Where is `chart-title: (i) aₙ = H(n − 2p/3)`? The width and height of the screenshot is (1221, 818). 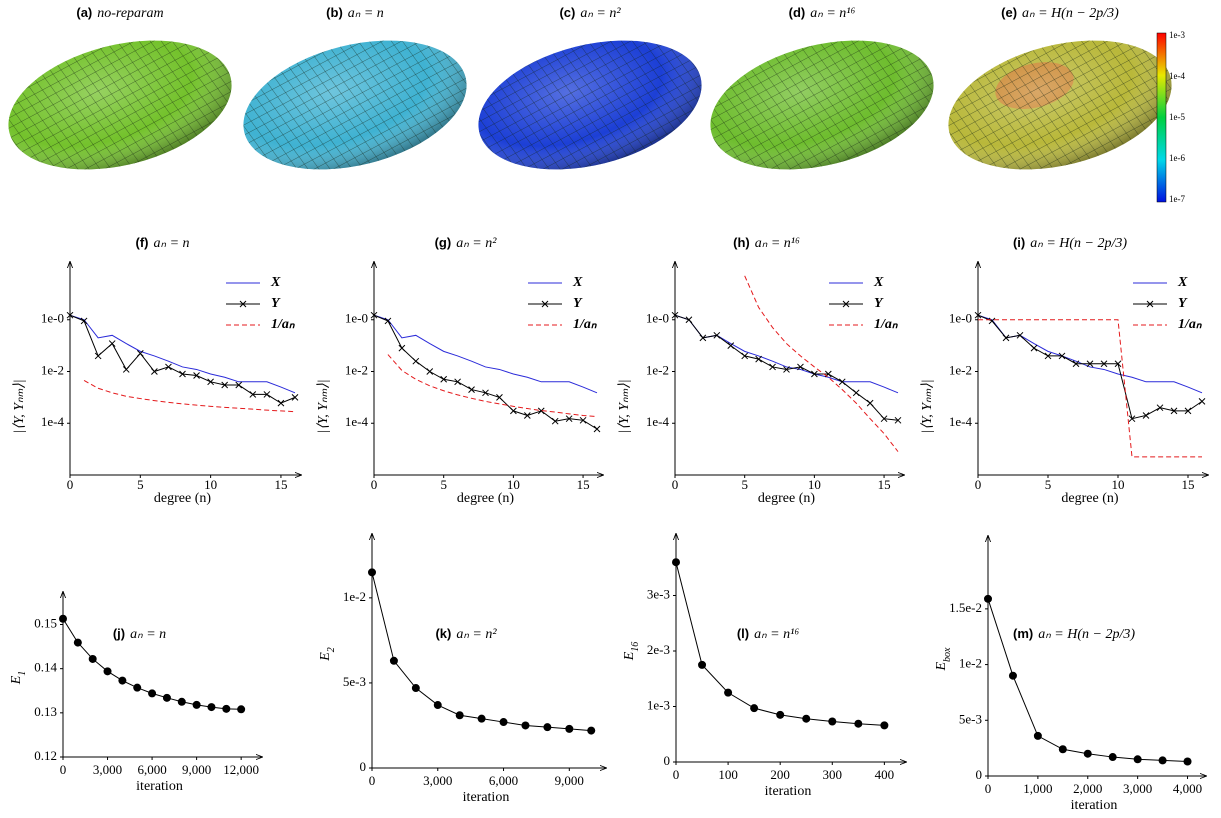
chart-title: (i) aₙ = H(n − 2p/3) is located at coordinates (1070, 243).